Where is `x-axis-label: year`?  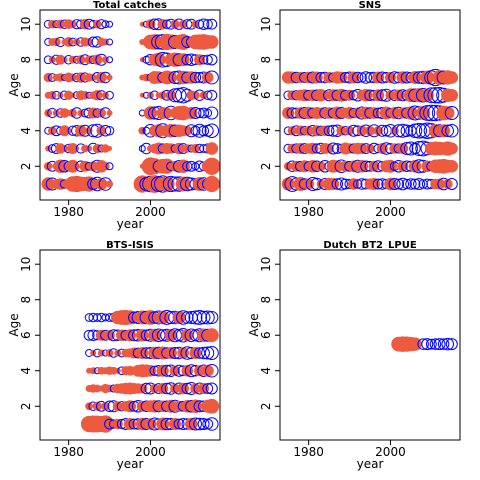
x-axis-label: year is located at coordinates (370, 224).